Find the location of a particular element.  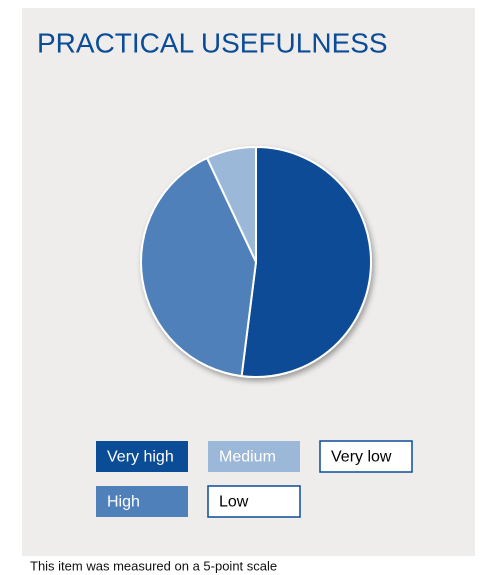

legend-label: Low is located at coordinates (234, 502).